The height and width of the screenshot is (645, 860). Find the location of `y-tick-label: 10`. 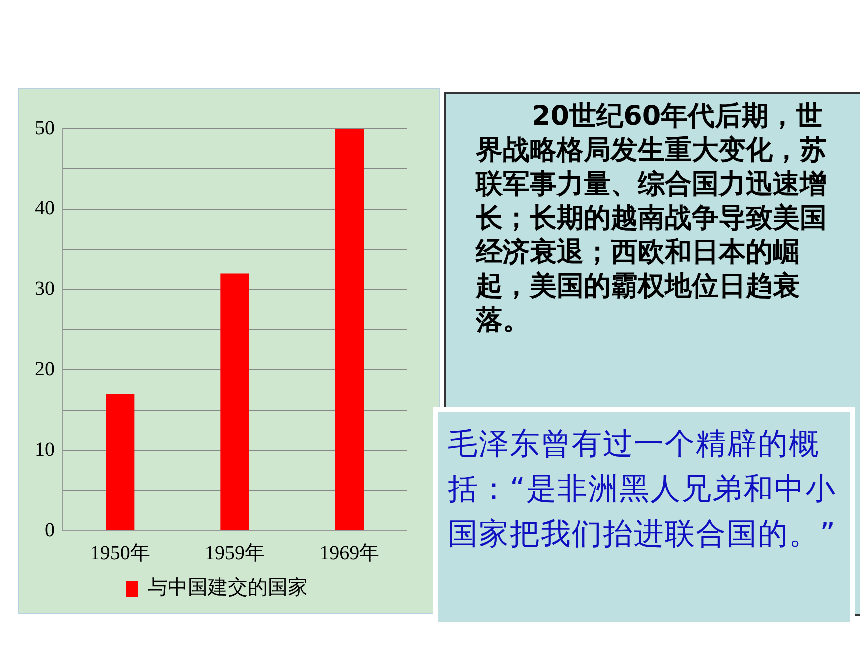

y-tick-label: 10 is located at coordinates (45, 449).